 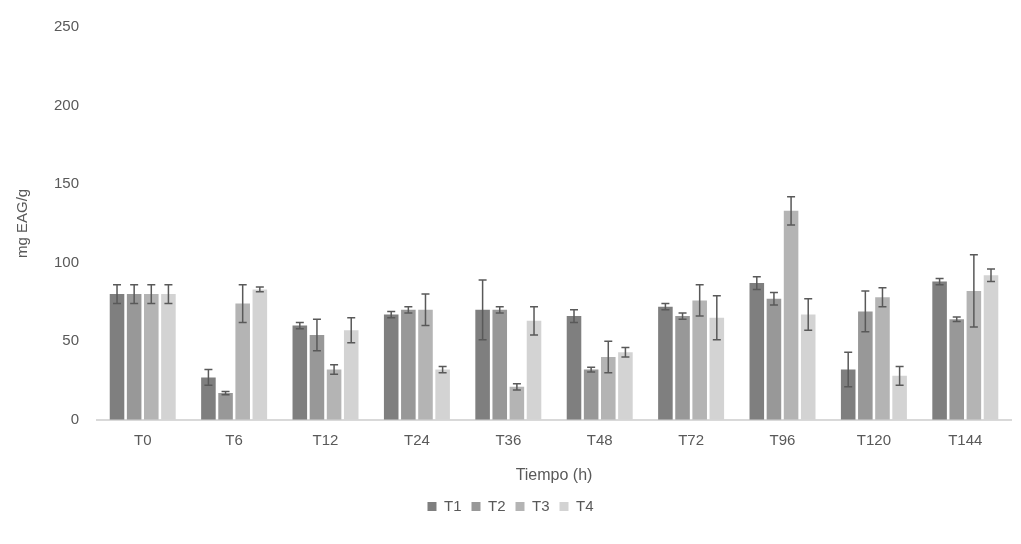 I want to click on x-tick-label: T36, so click(x=508, y=439).